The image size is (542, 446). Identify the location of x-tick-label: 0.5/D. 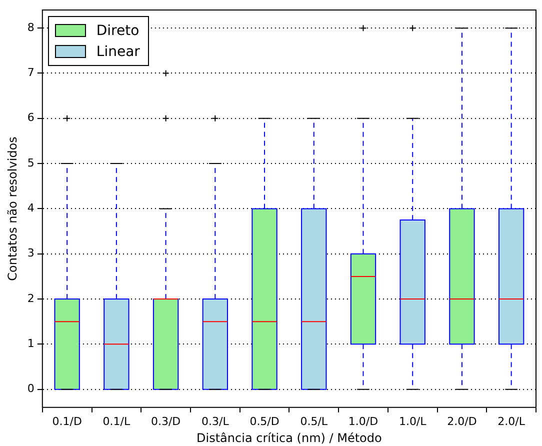
(265, 421).